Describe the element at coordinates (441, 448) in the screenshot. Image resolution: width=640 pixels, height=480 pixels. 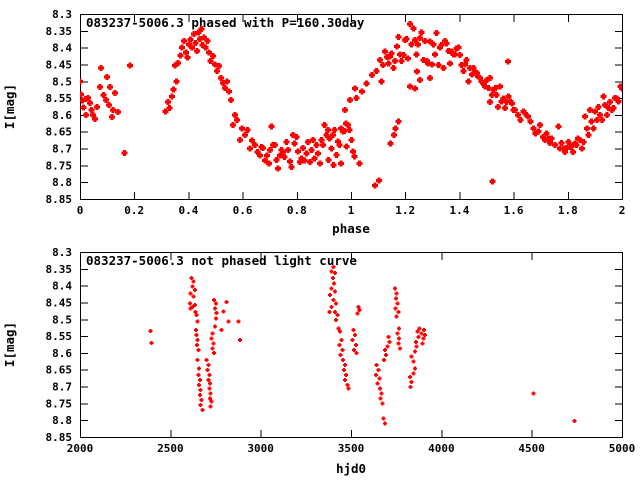
I see `x-tick-label: 4000` at that location.